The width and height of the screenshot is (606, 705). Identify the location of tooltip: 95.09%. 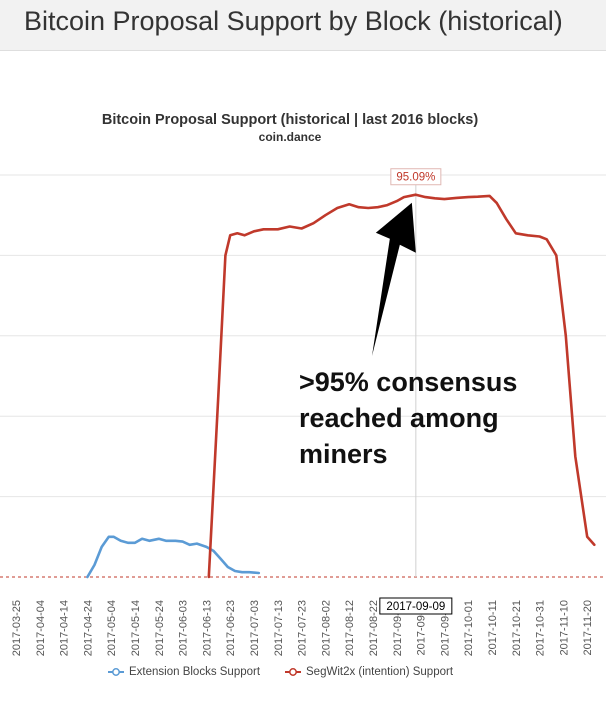
(416, 177).